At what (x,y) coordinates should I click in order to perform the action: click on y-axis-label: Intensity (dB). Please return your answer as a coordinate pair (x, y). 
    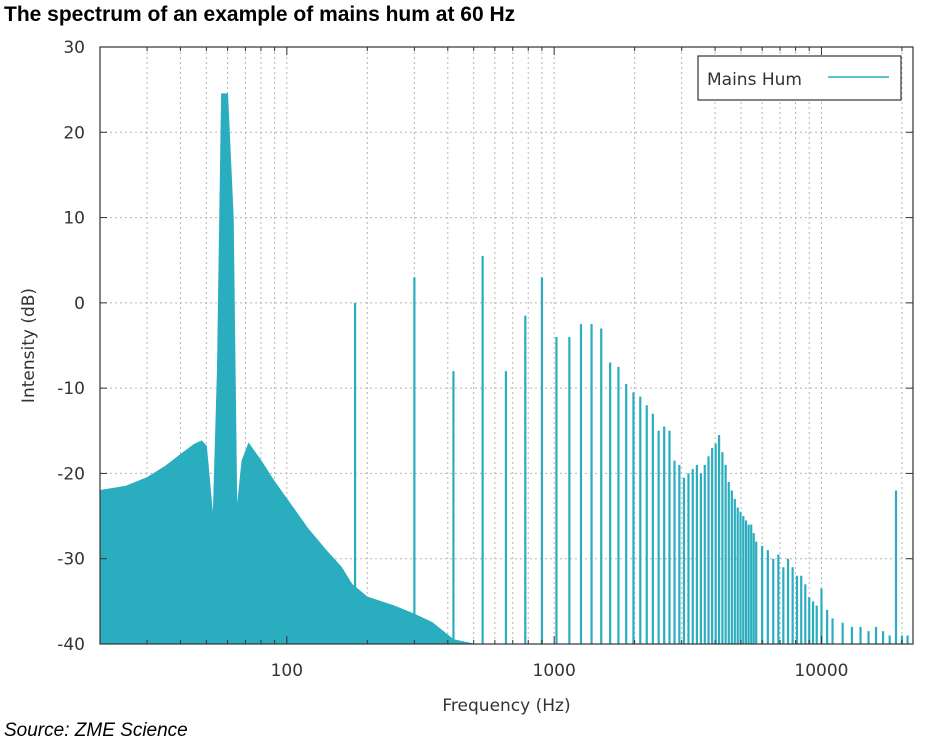
    Looking at the image, I should click on (29, 345).